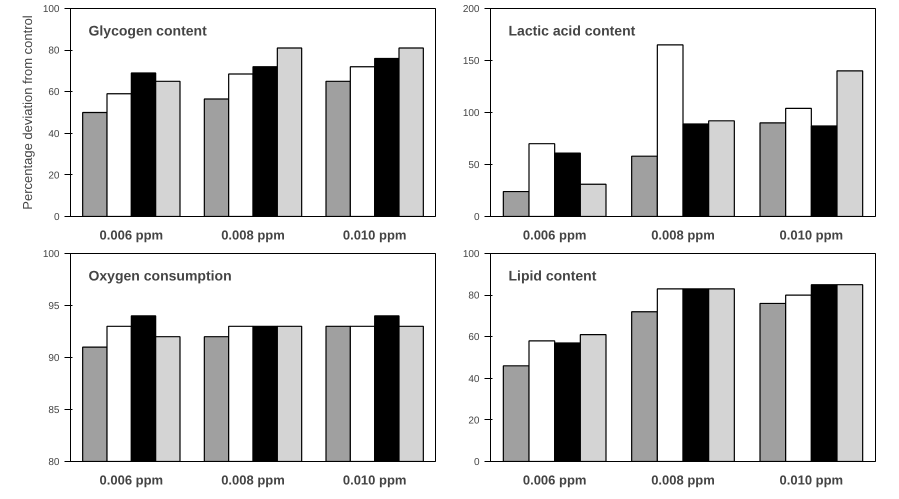  What do you see at coordinates (471, 61) in the screenshot?
I see `y-tick-label: 150` at bounding box center [471, 61].